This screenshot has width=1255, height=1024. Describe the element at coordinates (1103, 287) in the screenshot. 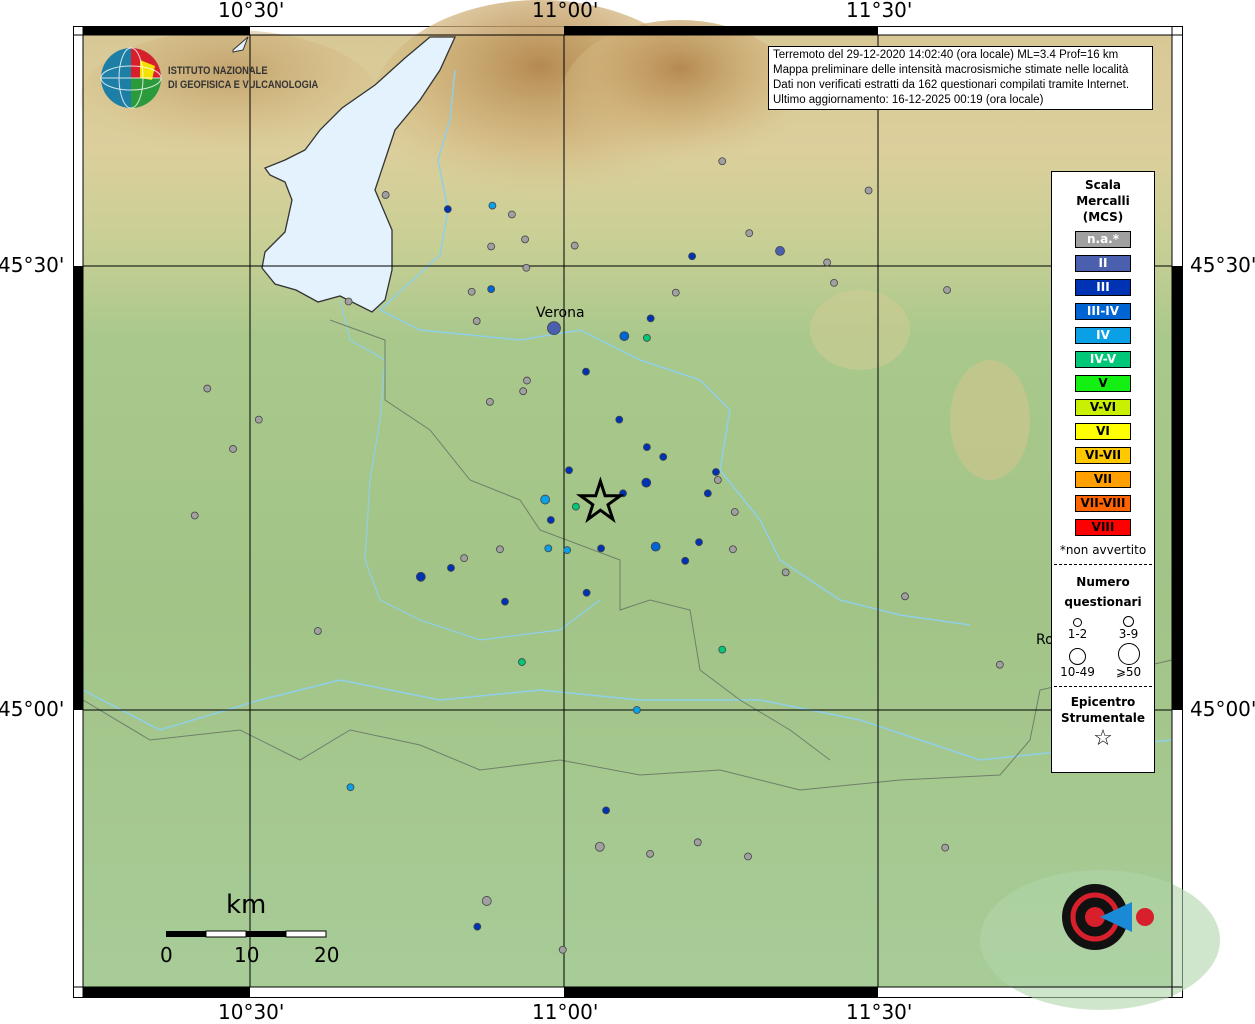

I see `legend-swatch: III` at that location.